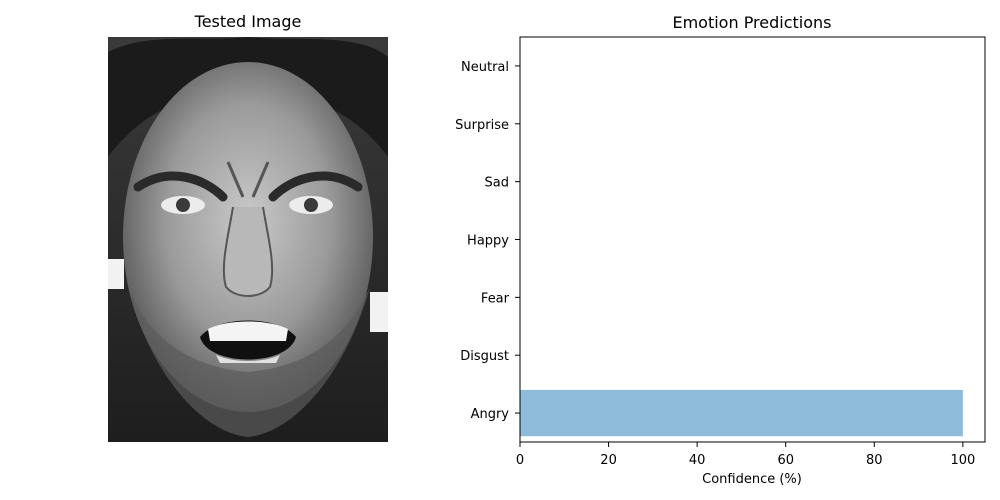 This screenshot has height=500, width=1000. What do you see at coordinates (962, 460) in the screenshot?
I see `x-tick-label-100: 100` at bounding box center [962, 460].